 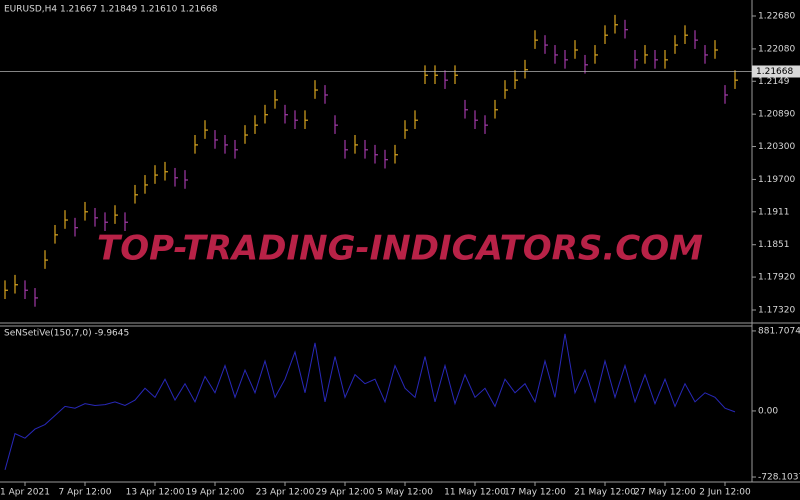 What do you see at coordinates (475, 493) in the screenshot?
I see `x-tick-label: 11 May 12:00` at bounding box center [475, 493].